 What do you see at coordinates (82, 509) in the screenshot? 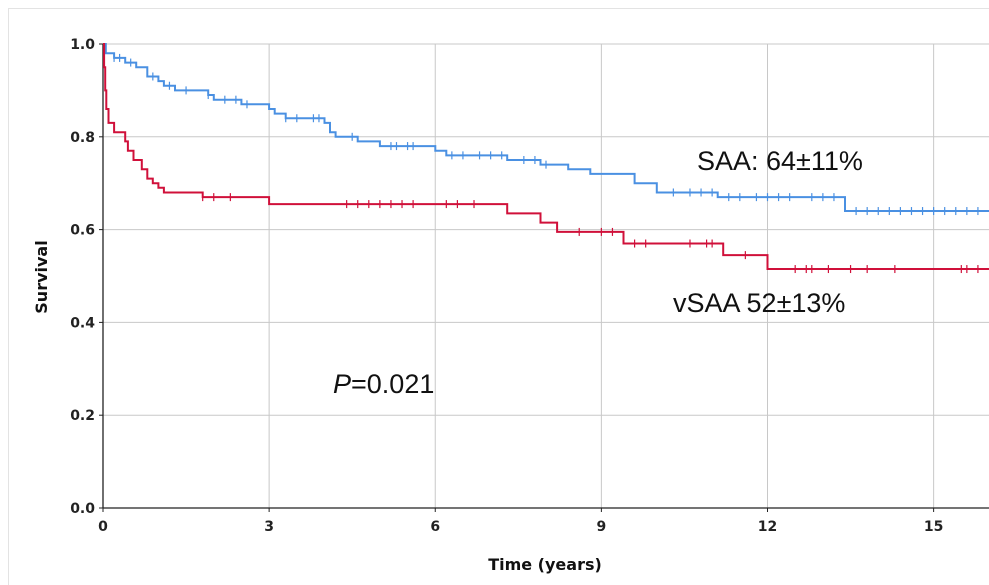
I see `y-tick-label: 0.0` at bounding box center [82, 509].